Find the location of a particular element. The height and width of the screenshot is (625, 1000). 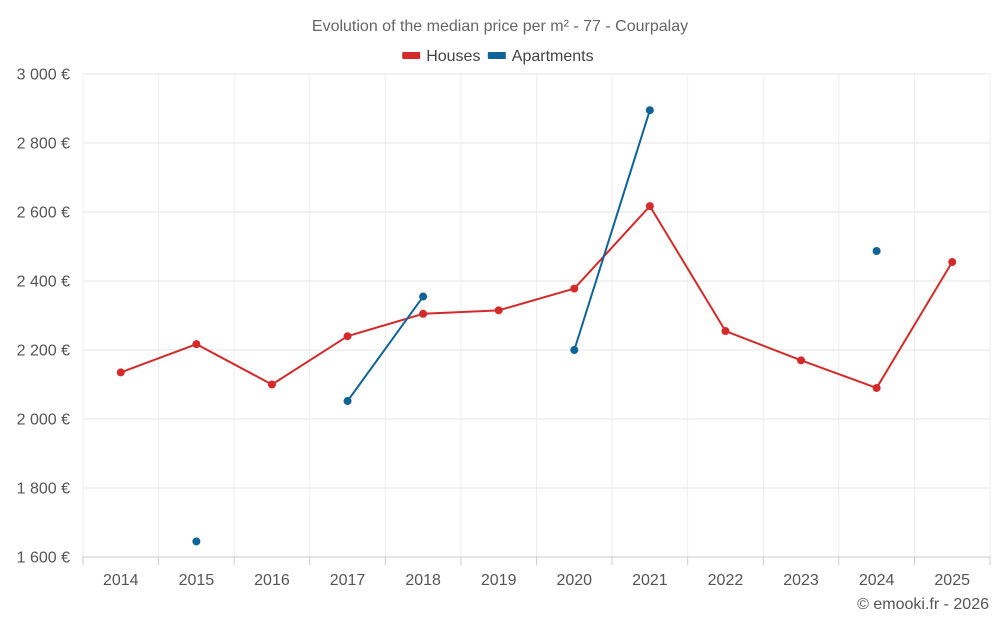

houses-point-2023 is located at coordinates (801, 360).